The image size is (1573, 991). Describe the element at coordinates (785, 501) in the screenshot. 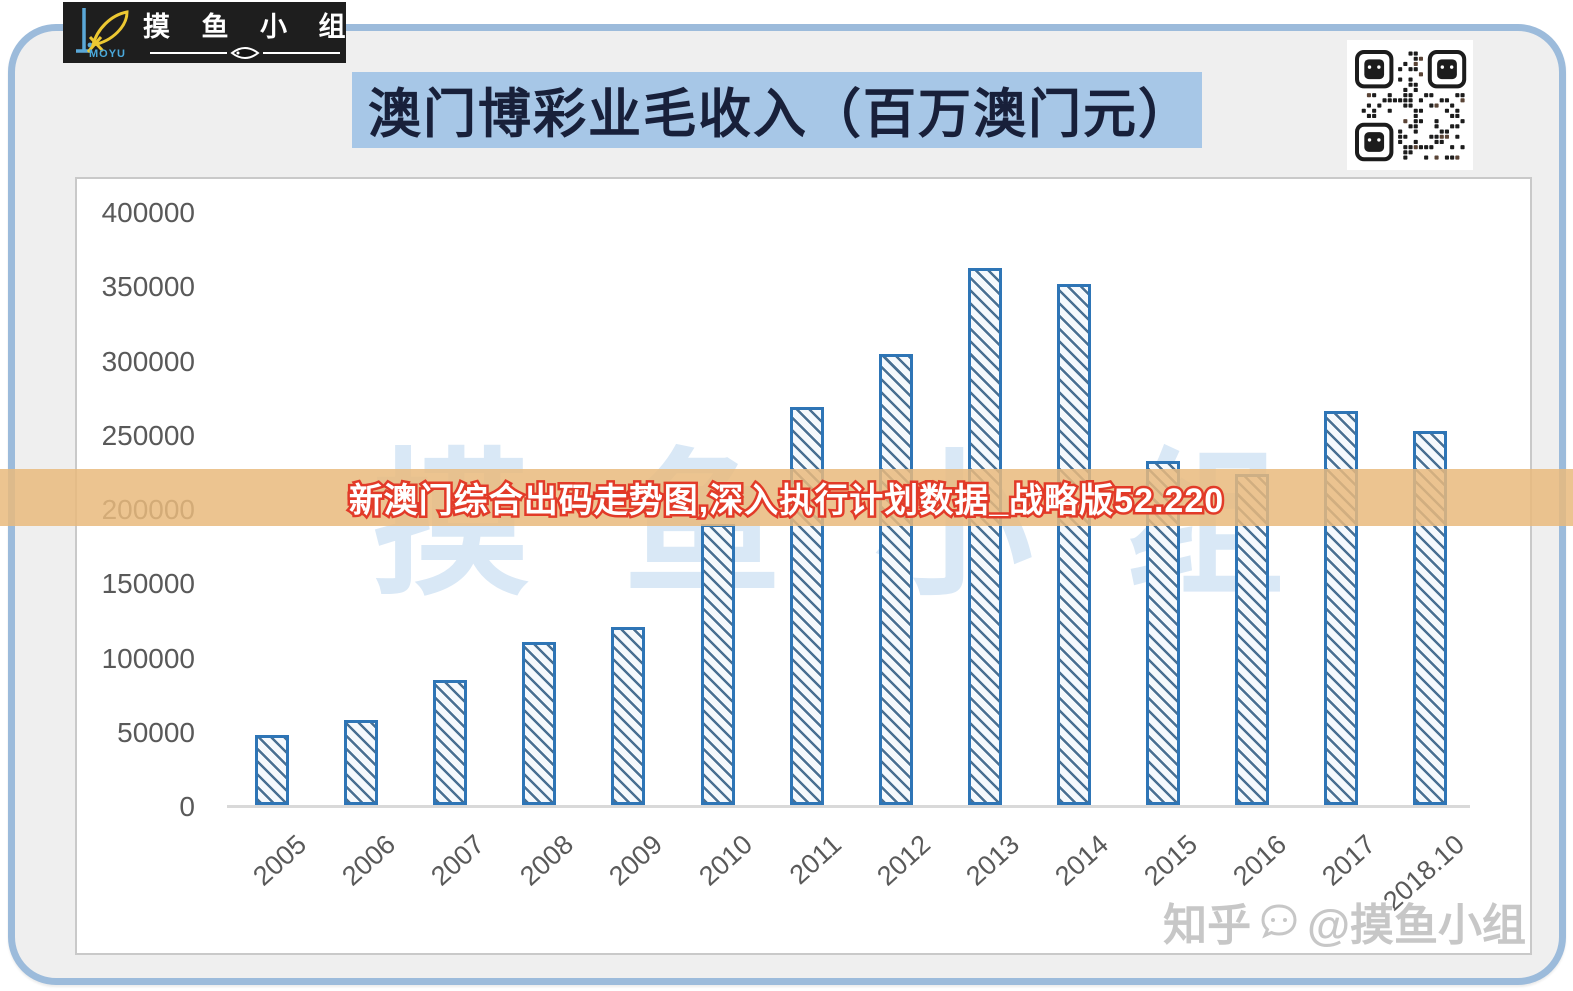

I see `overlay-text: 新澳门综合出码走势图,深入执行计划数据_战略版52.220` at that location.